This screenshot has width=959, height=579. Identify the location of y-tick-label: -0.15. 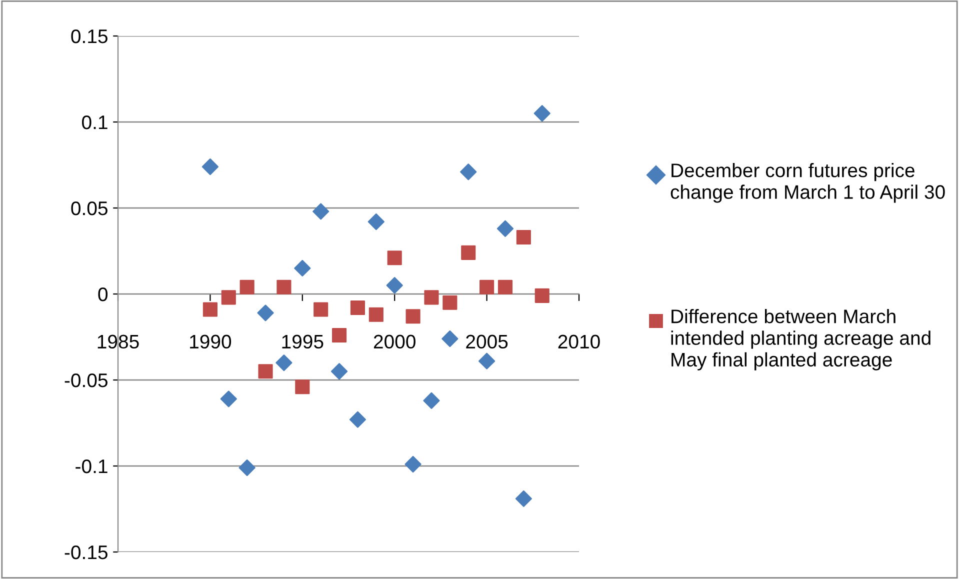
(86, 552).